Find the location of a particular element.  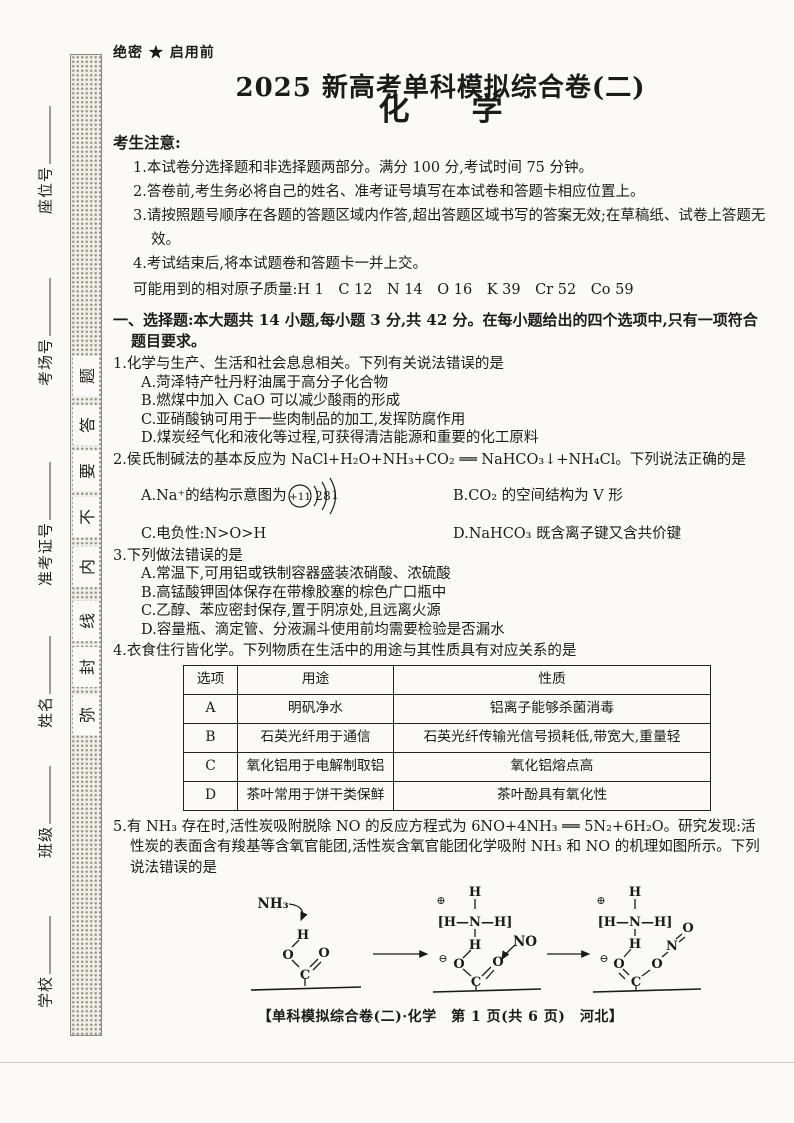

seal-char: 不 is located at coordinates (86, 517).